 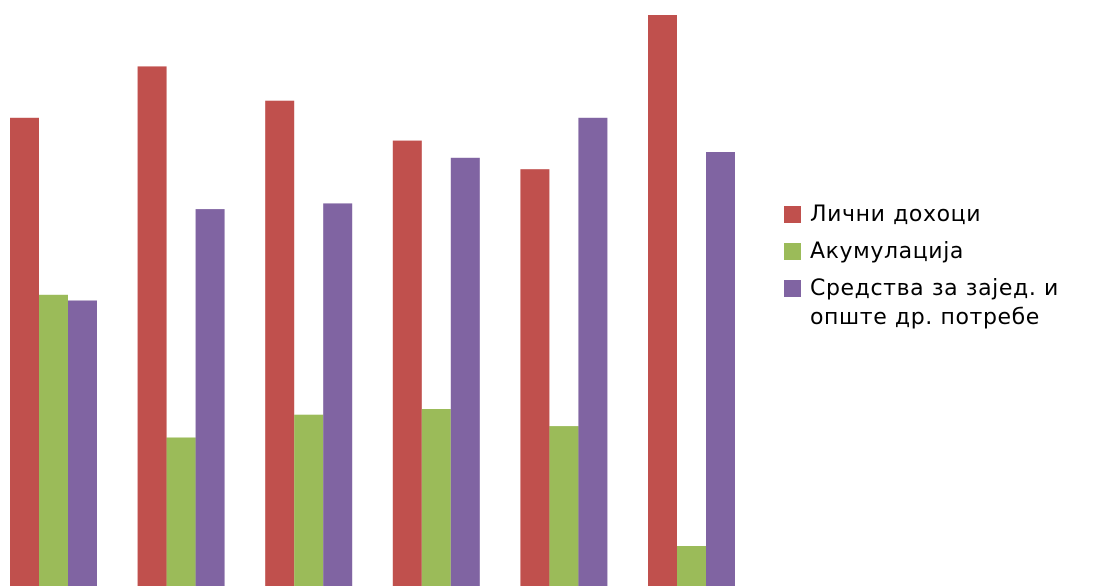 I want to click on legend-label-personal-income: Лични дохоци, so click(x=896, y=214).